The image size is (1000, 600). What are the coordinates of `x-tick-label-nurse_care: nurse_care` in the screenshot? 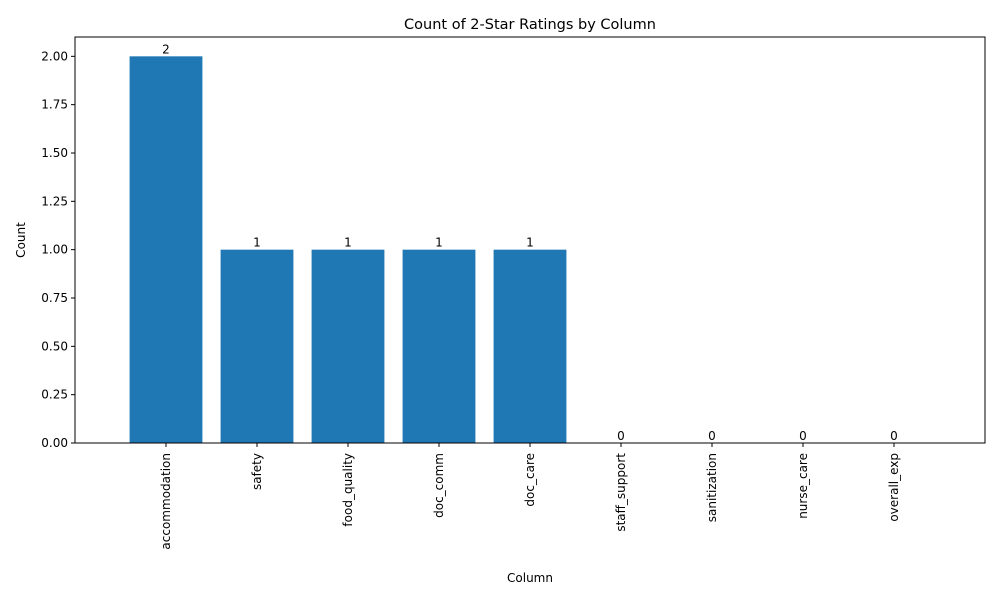 It's located at (803, 486).